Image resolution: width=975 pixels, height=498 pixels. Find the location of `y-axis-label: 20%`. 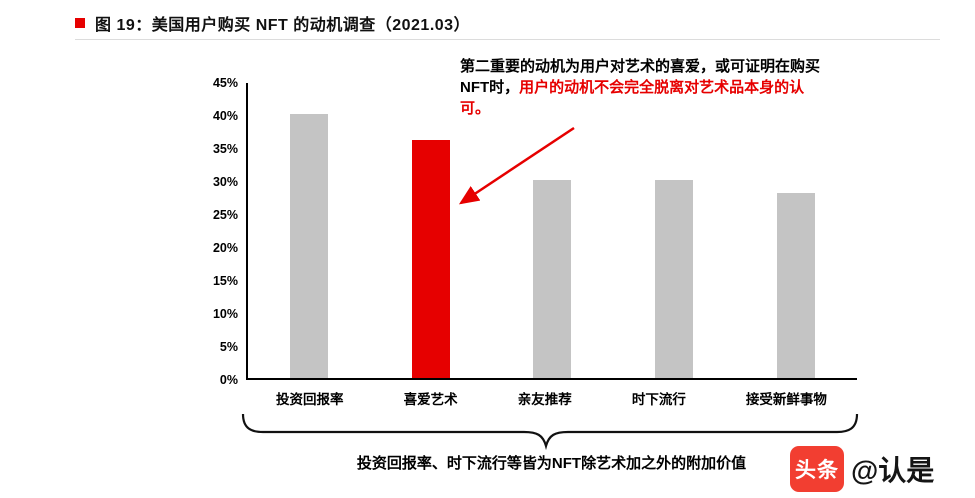

y-axis-label: 20% is located at coordinates (225, 248).